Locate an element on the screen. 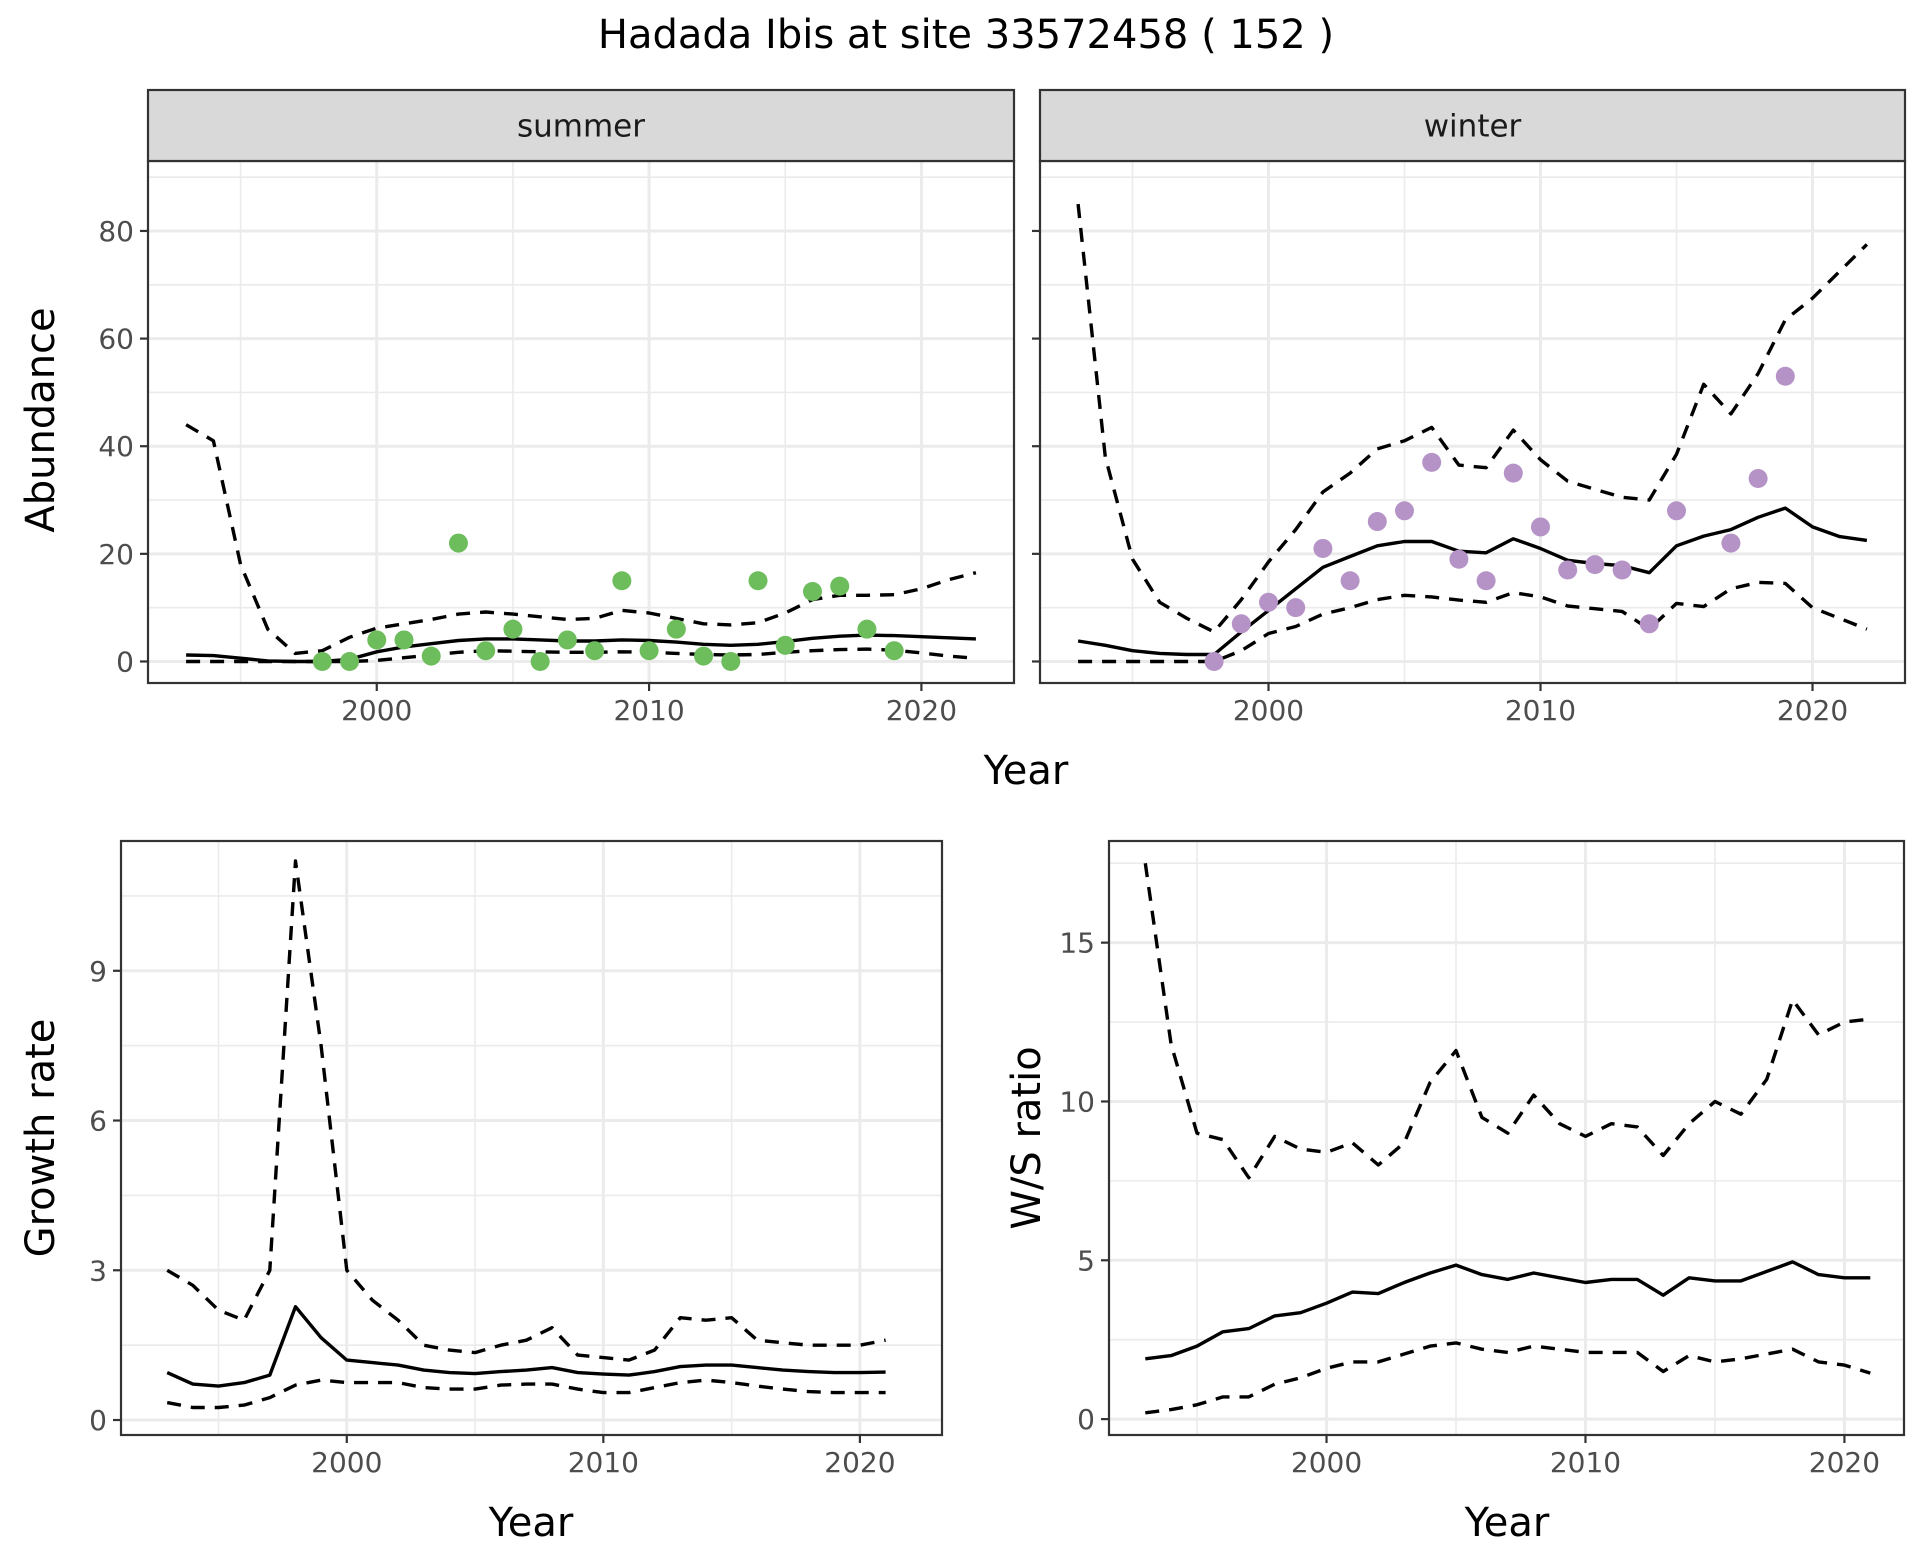 This screenshot has width=1920, height=1560. x-axis-title-ws: Year is located at coordinates (1507, 1523).